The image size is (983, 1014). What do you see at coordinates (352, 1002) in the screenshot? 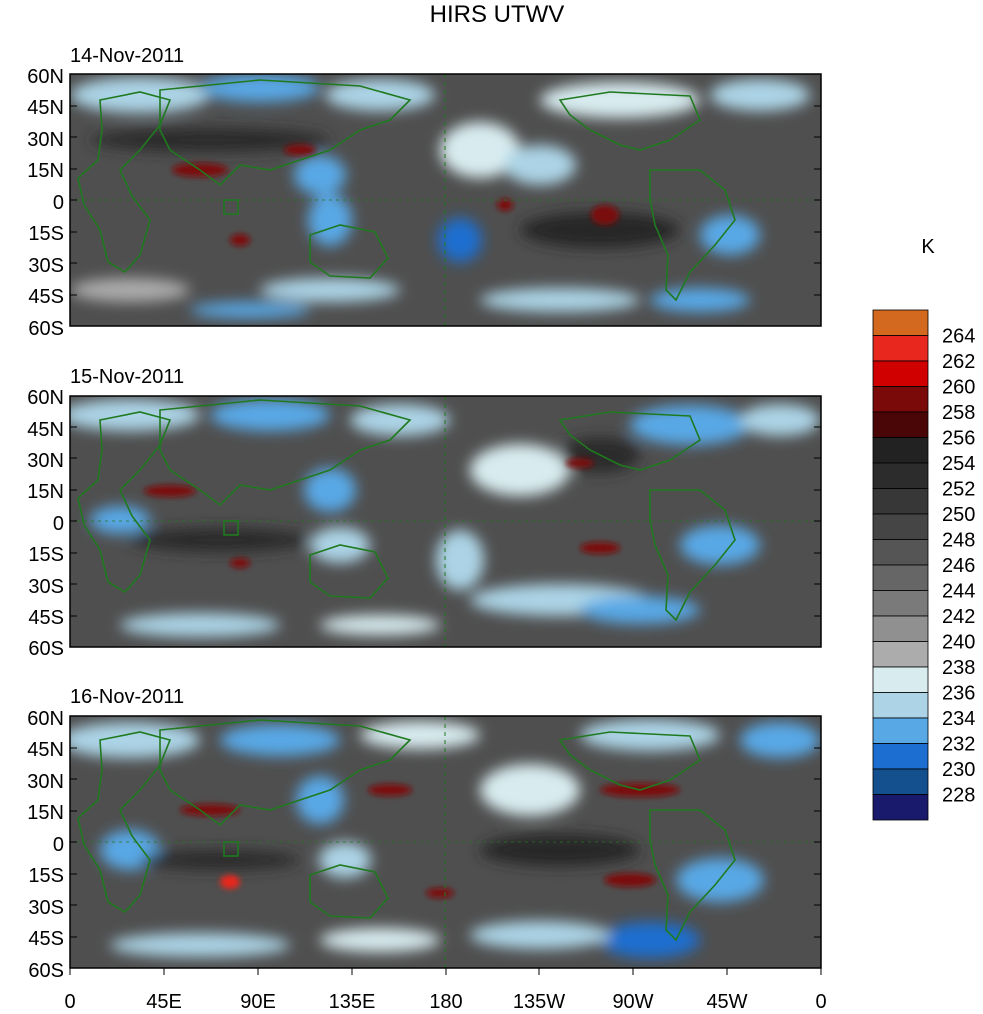
I see `x-tick-label: 135E` at bounding box center [352, 1002].